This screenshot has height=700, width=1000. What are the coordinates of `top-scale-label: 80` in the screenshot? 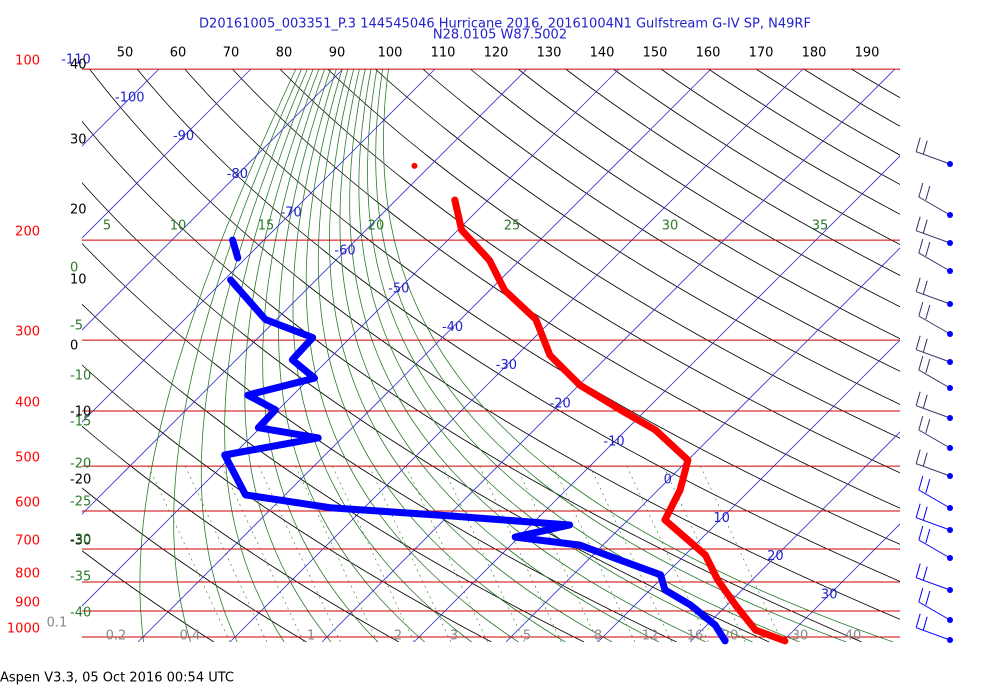 It's located at (284, 53).